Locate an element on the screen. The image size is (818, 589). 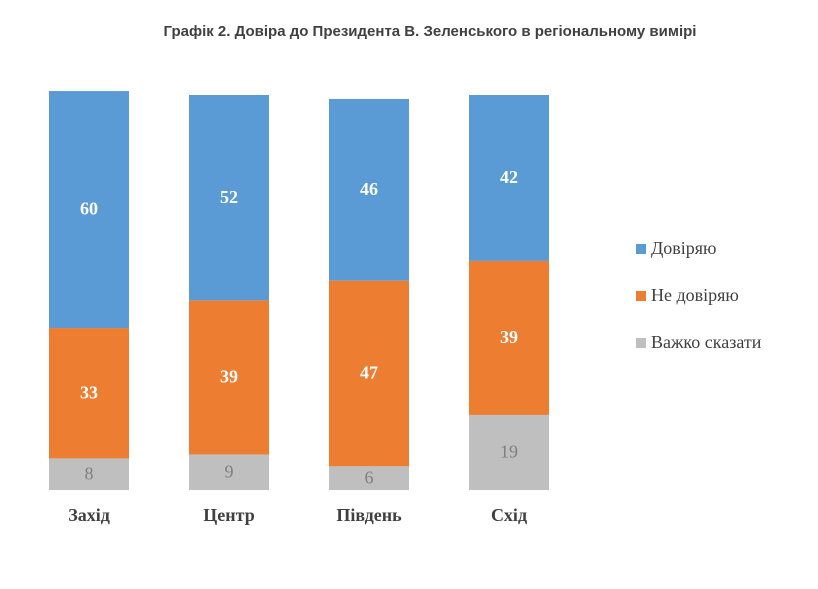
value-label: 19 is located at coordinates (509, 452).